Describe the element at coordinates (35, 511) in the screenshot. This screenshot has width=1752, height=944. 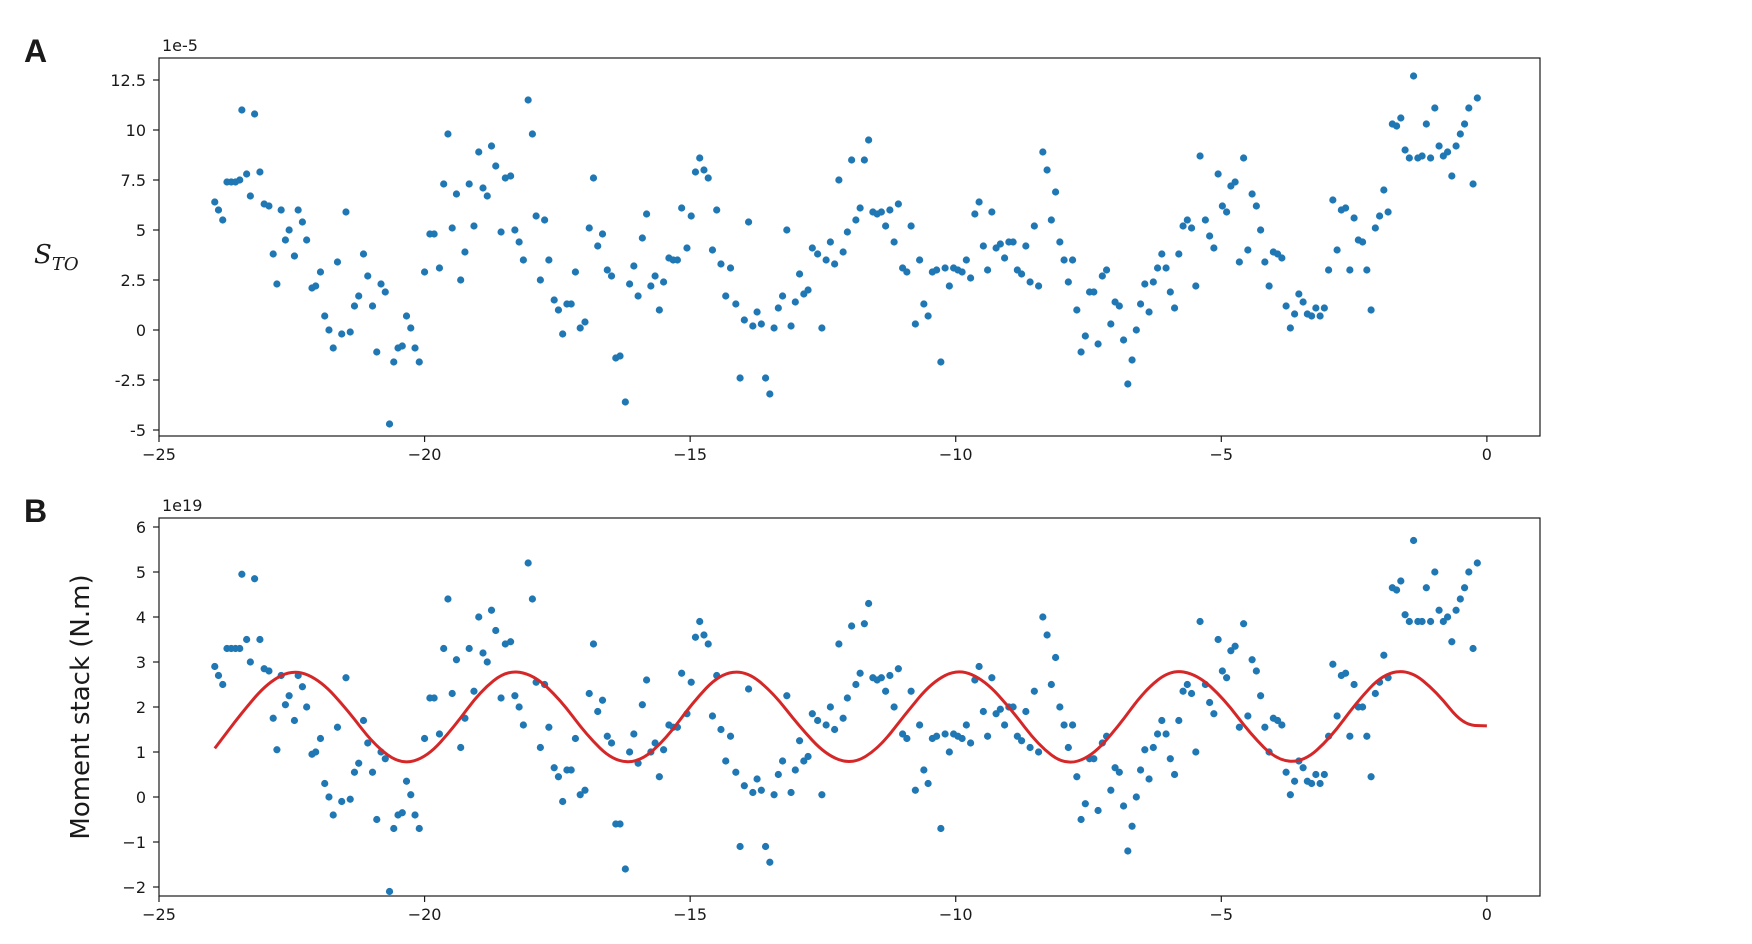
I see `panel-label-b: B` at that location.